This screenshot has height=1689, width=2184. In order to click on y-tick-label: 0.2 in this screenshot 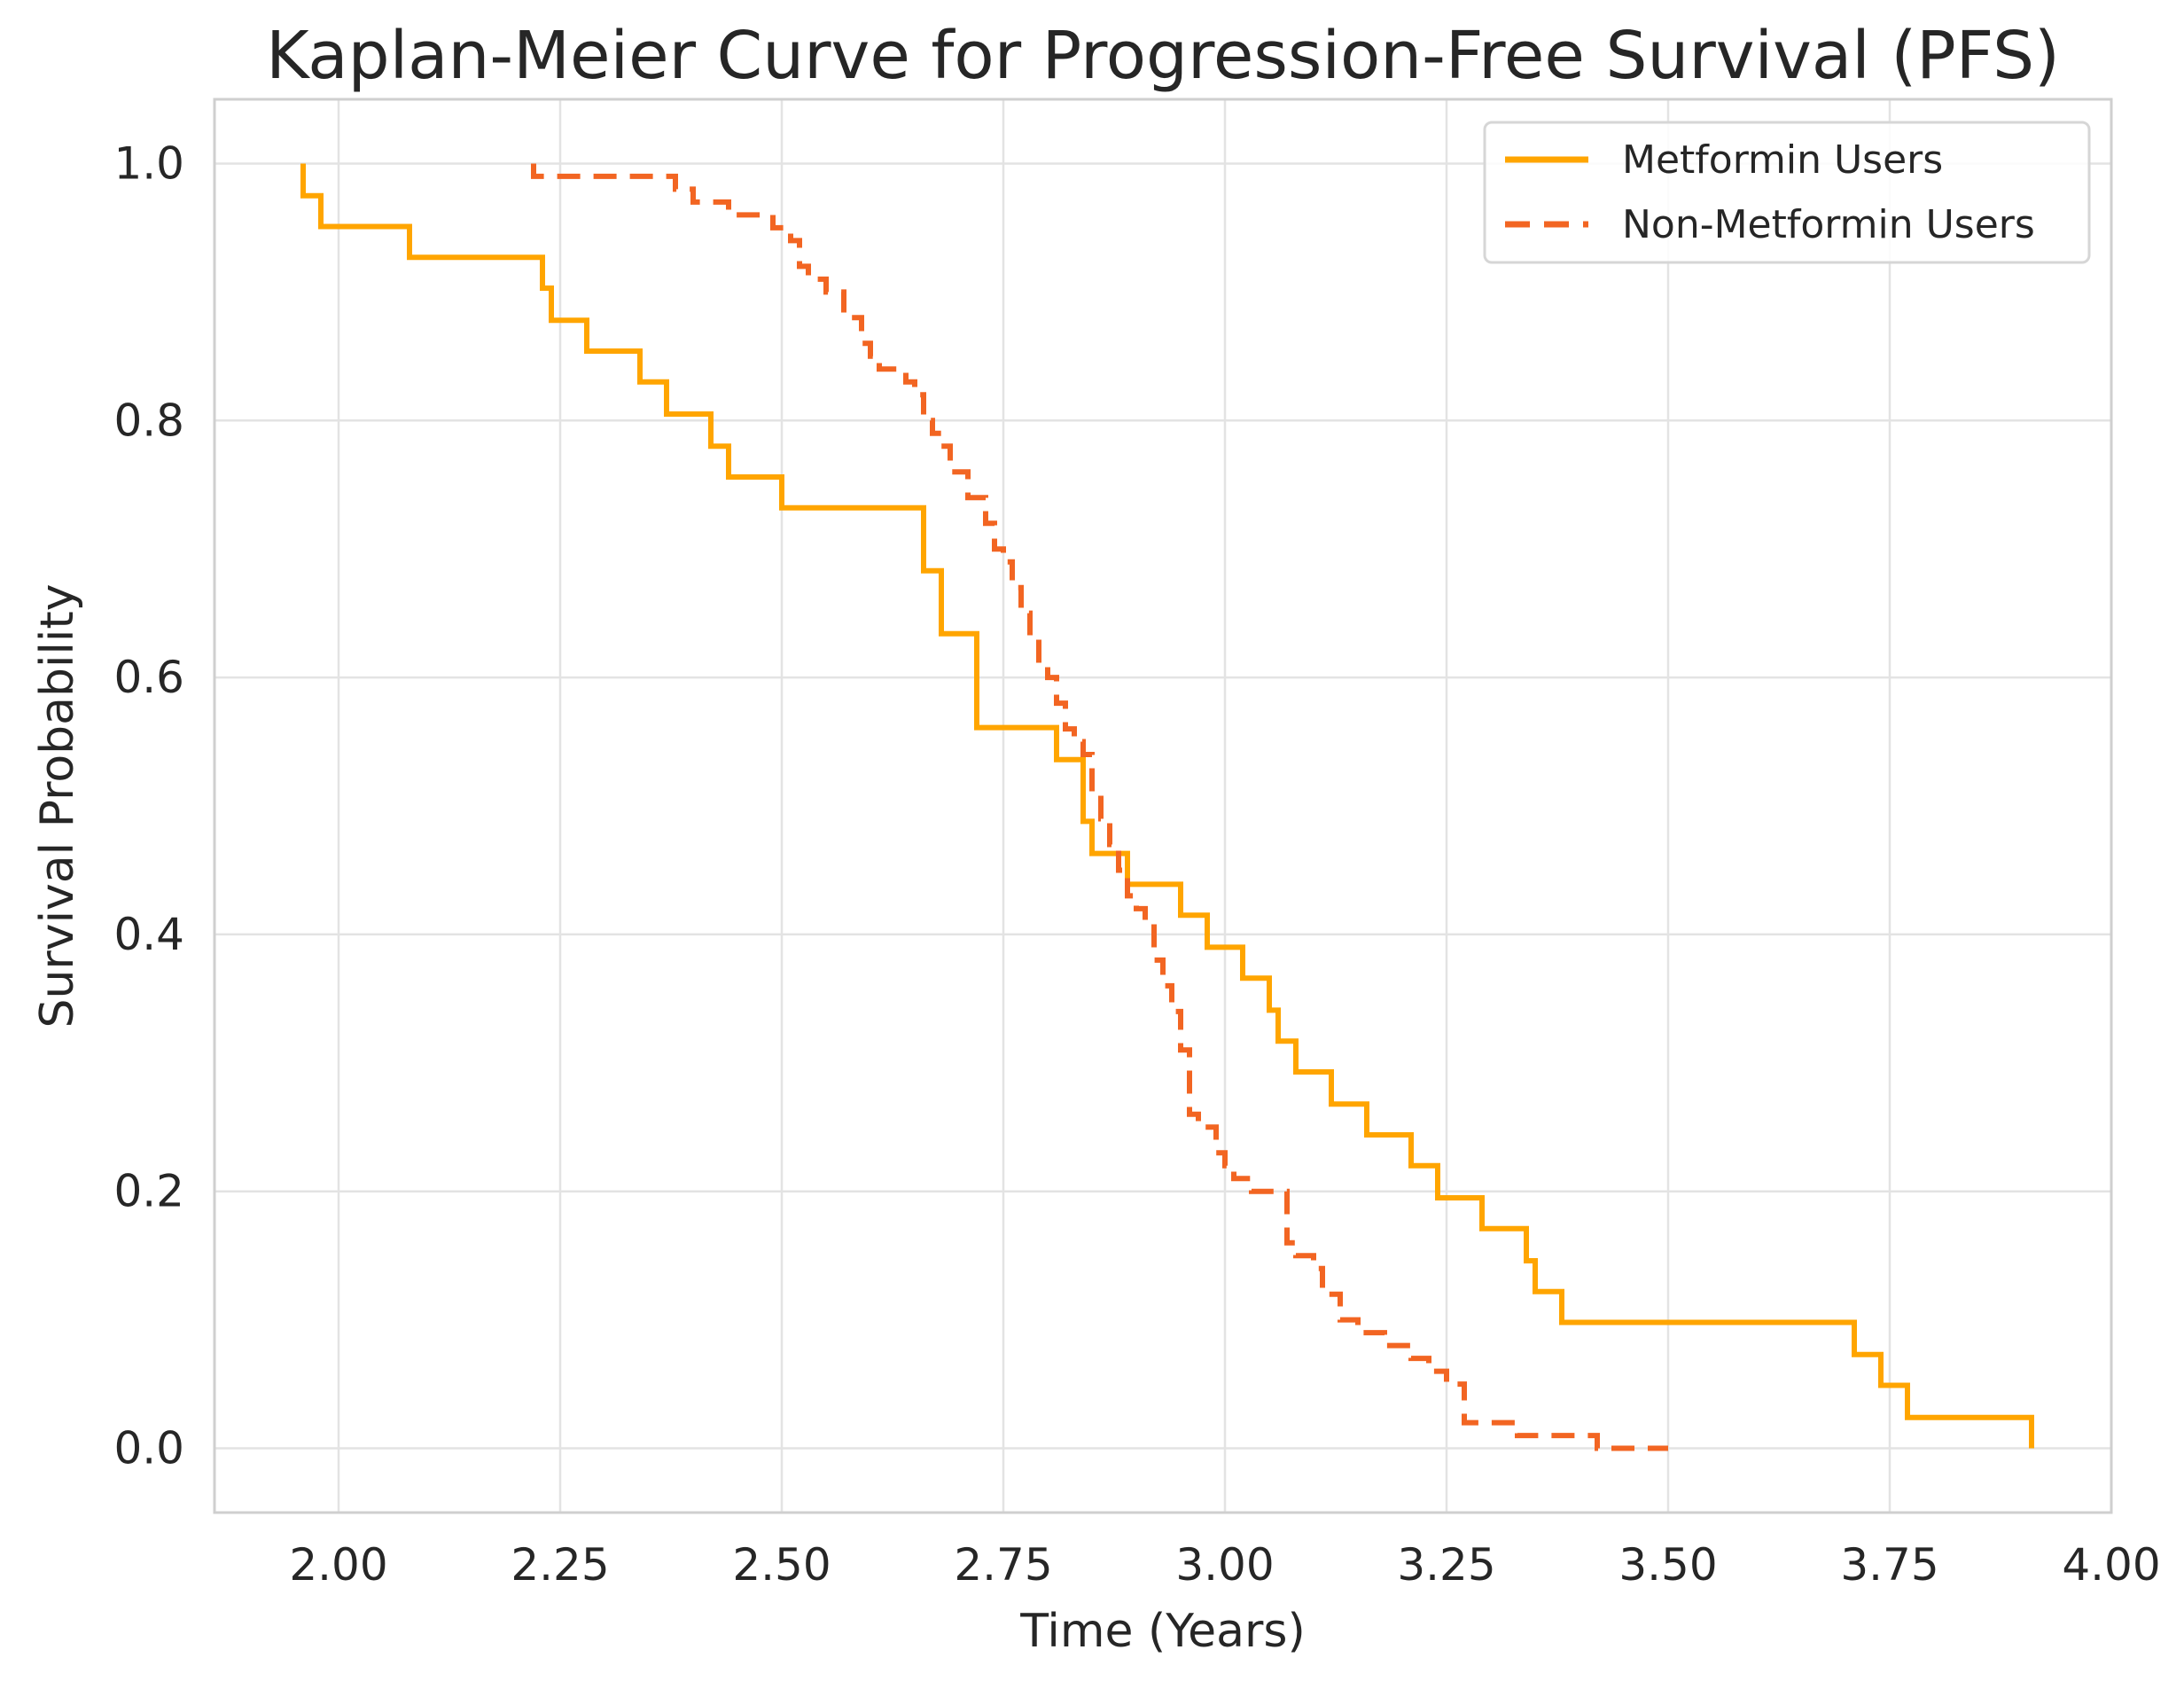, I will do `click(148, 1192)`.